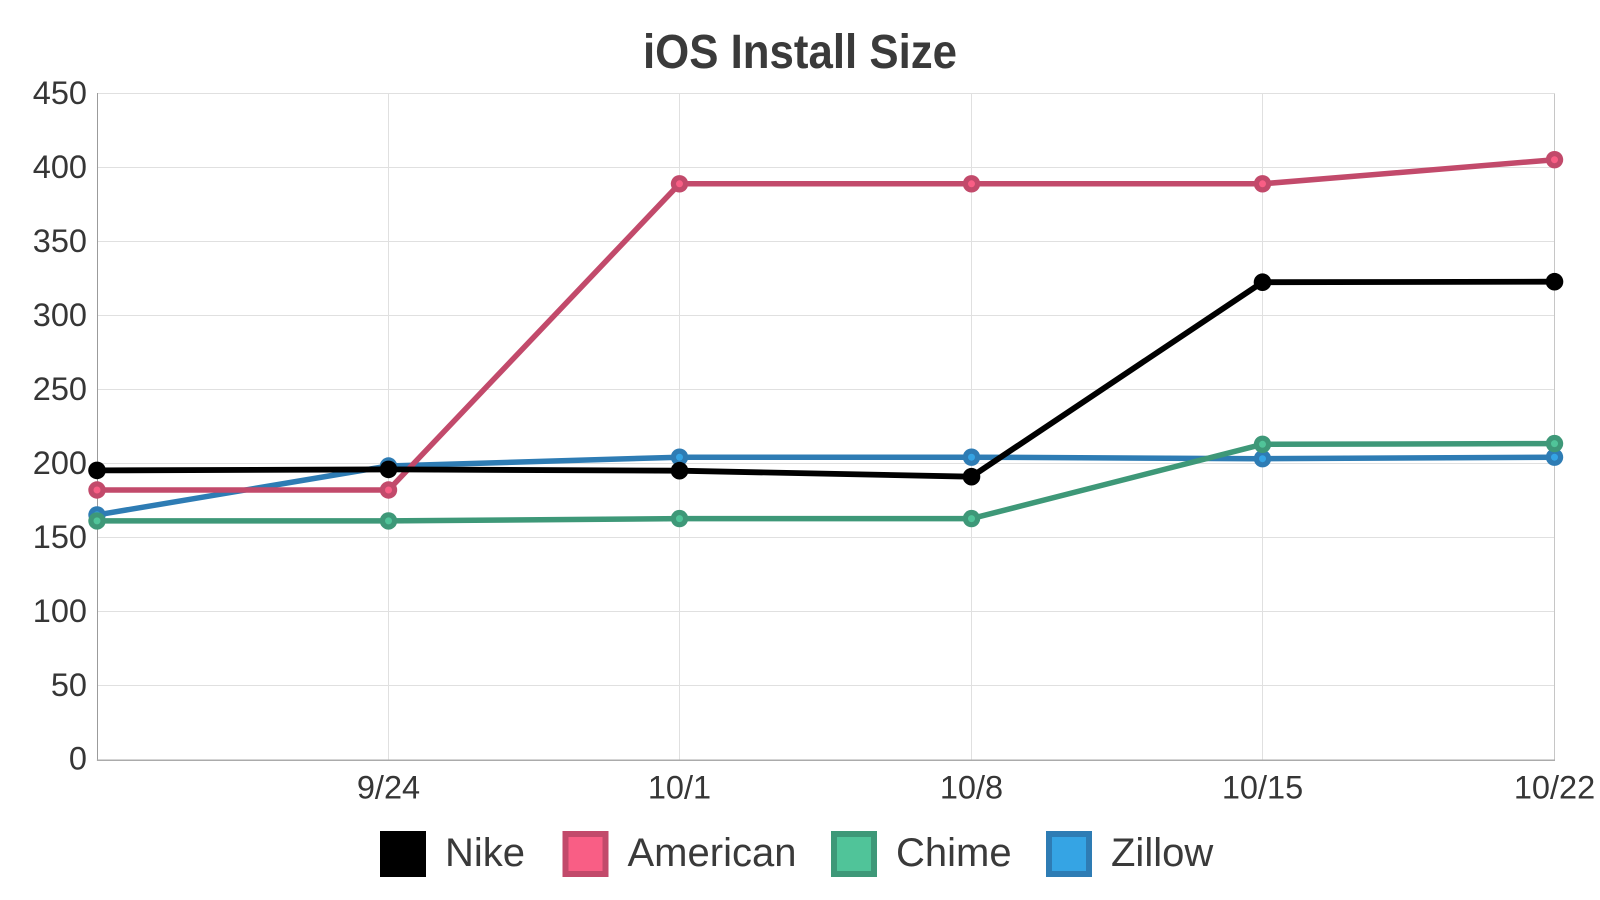 Image resolution: width=1600 pixels, height=900 pixels. What do you see at coordinates (954, 853) in the screenshot?
I see `svg-text: Chime` at bounding box center [954, 853].